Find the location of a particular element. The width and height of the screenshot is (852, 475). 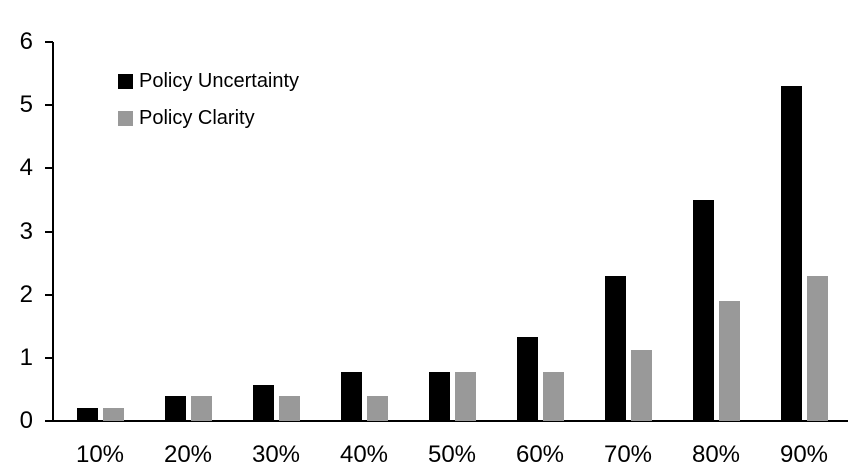

legend-swatch-policy-clarity is located at coordinates (125, 118).